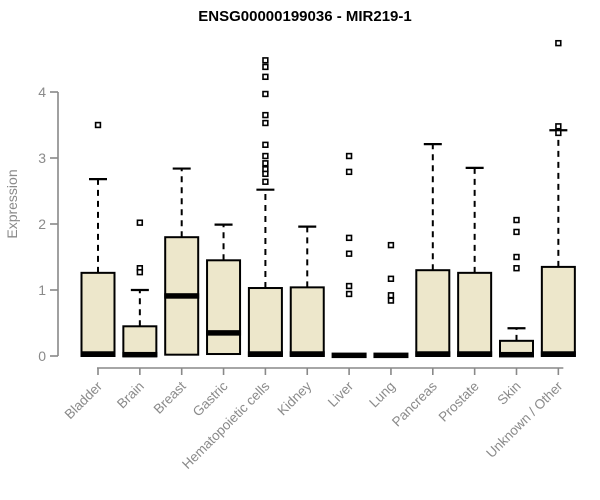 This screenshot has width=600, height=500. I want to click on x-tick-label: Breast, so click(170, 397).